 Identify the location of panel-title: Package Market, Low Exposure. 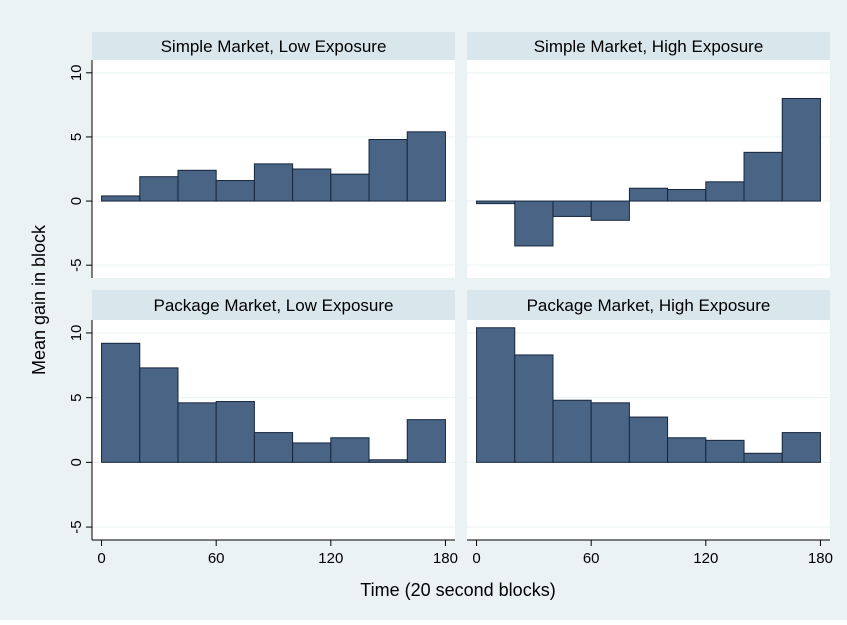
(273, 305).